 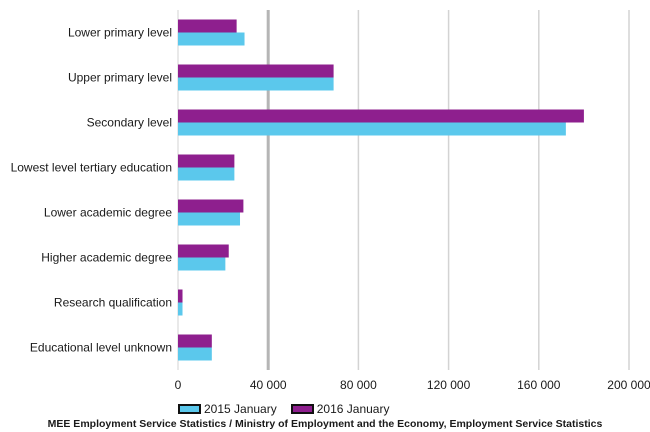 What do you see at coordinates (628, 385) in the screenshot?
I see `x-tick-label: 200 000` at bounding box center [628, 385].